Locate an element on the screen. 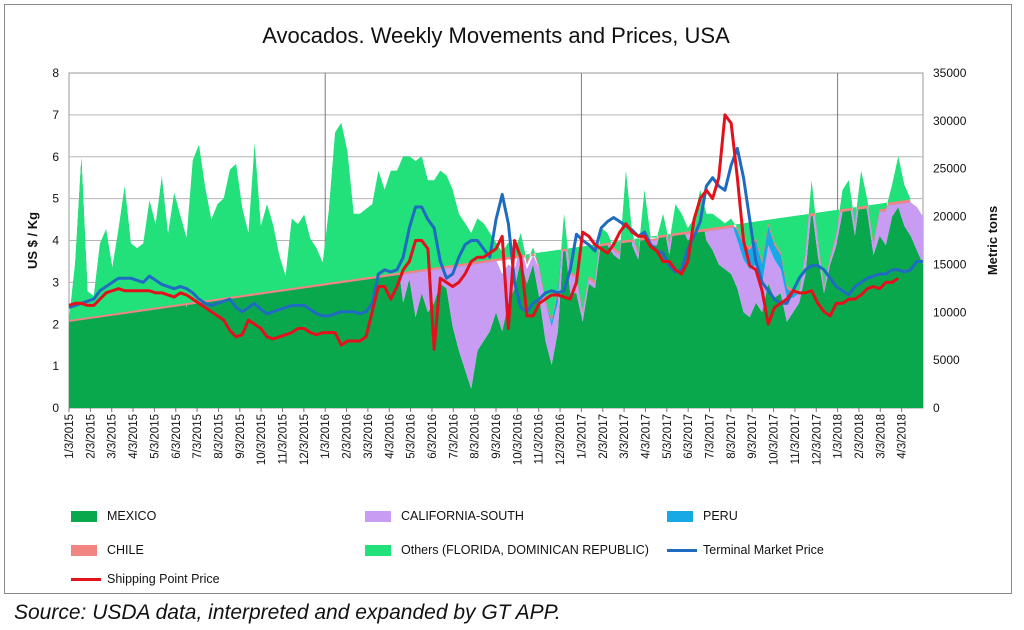  y-right-tick-label: 5000 is located at coordinates (946, 360).